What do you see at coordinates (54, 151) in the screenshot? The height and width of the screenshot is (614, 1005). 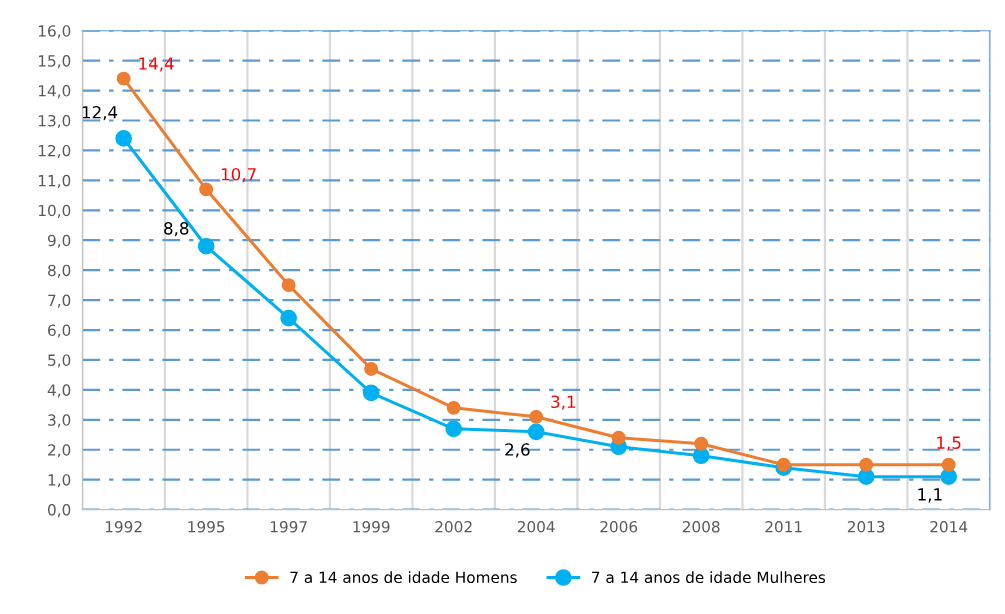 I see `y-tick-label: 12,0` at bounding box center [54, 151].